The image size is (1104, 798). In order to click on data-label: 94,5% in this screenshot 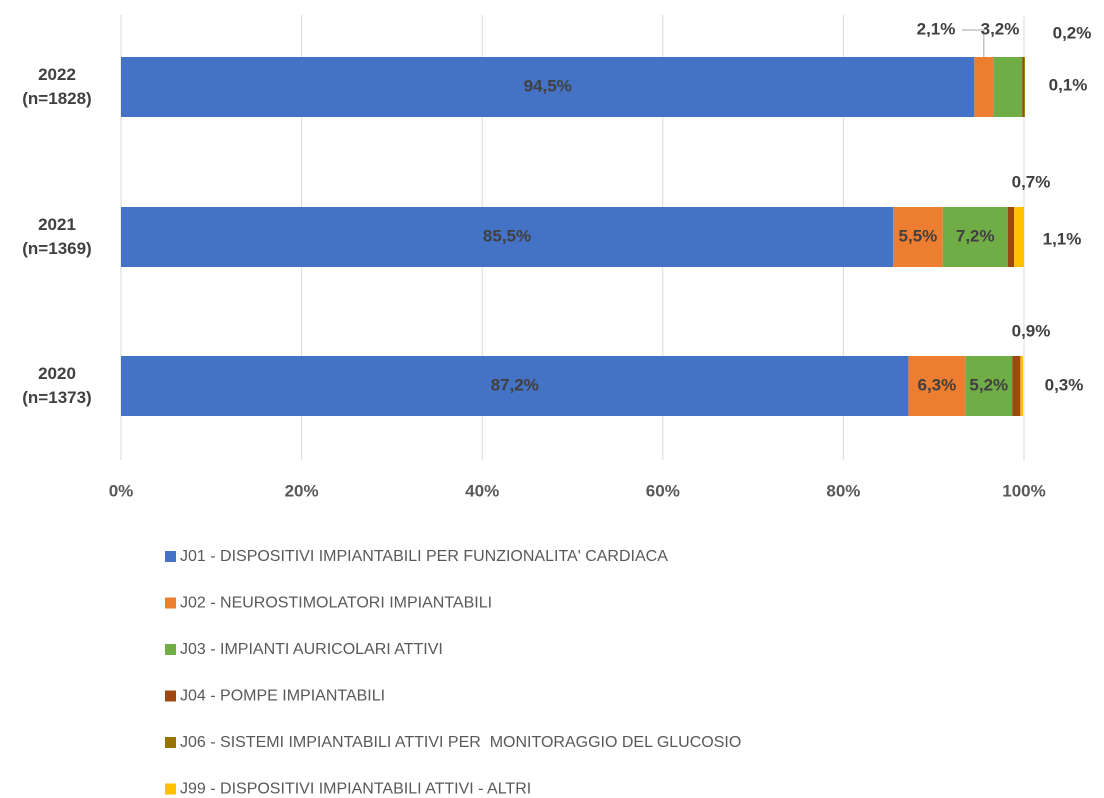, I will do `click(548, 85)`.